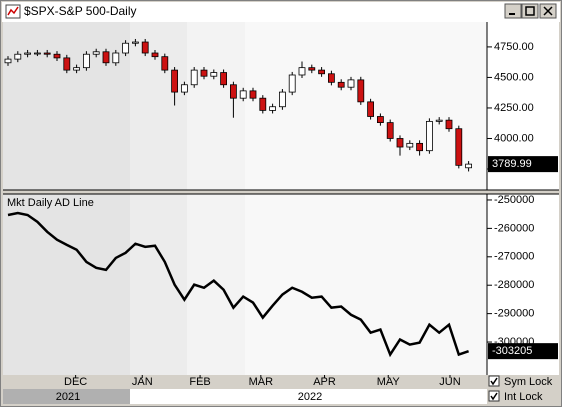 The image size is (562, 412). Describe the element at coordinates (528, 382) in the screenshot. I see `control-label: Sym Lock` at that location.